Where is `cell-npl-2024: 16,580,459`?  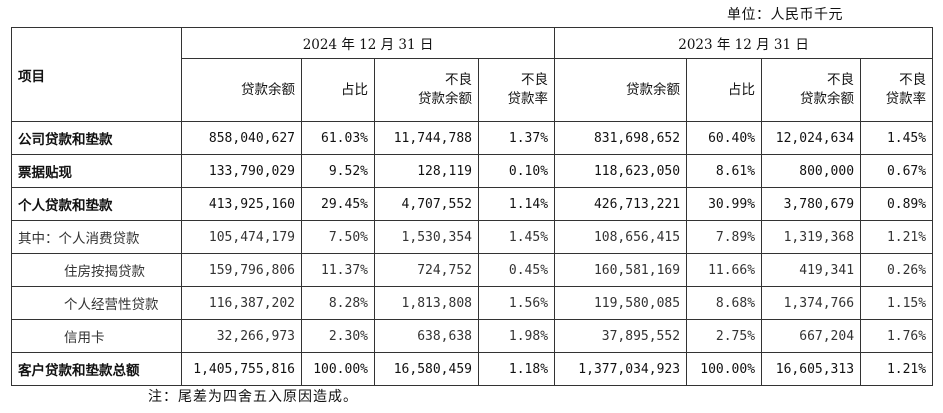
cell-npl-2024: 16,580,459 is located at coordinates (426, 369).